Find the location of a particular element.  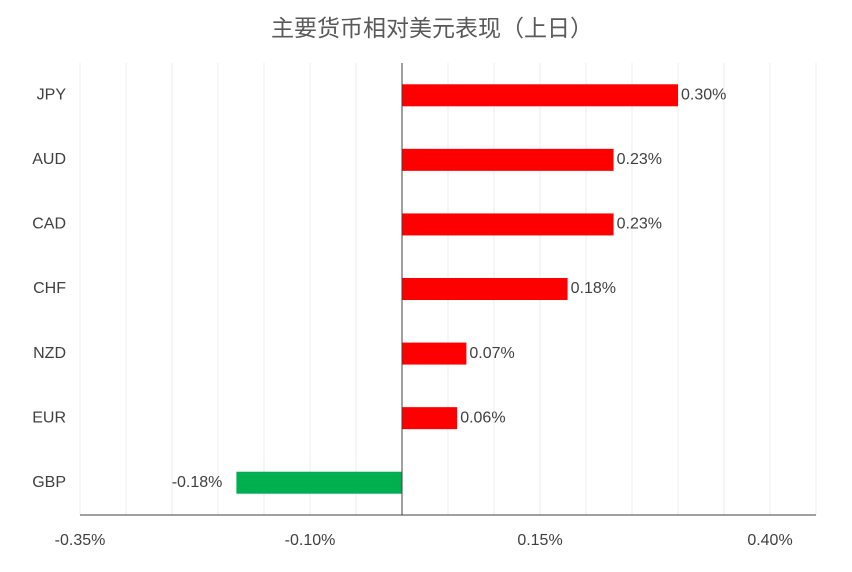

y-tick-label: GBP is located at coordinates (49, 482).